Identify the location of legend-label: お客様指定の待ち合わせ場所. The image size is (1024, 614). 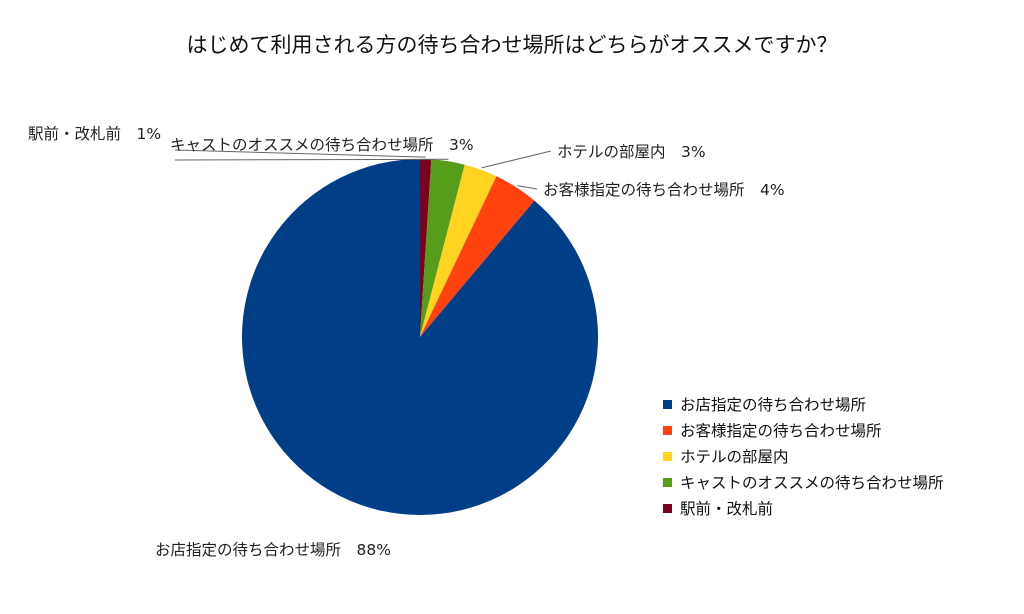
(781, 431).